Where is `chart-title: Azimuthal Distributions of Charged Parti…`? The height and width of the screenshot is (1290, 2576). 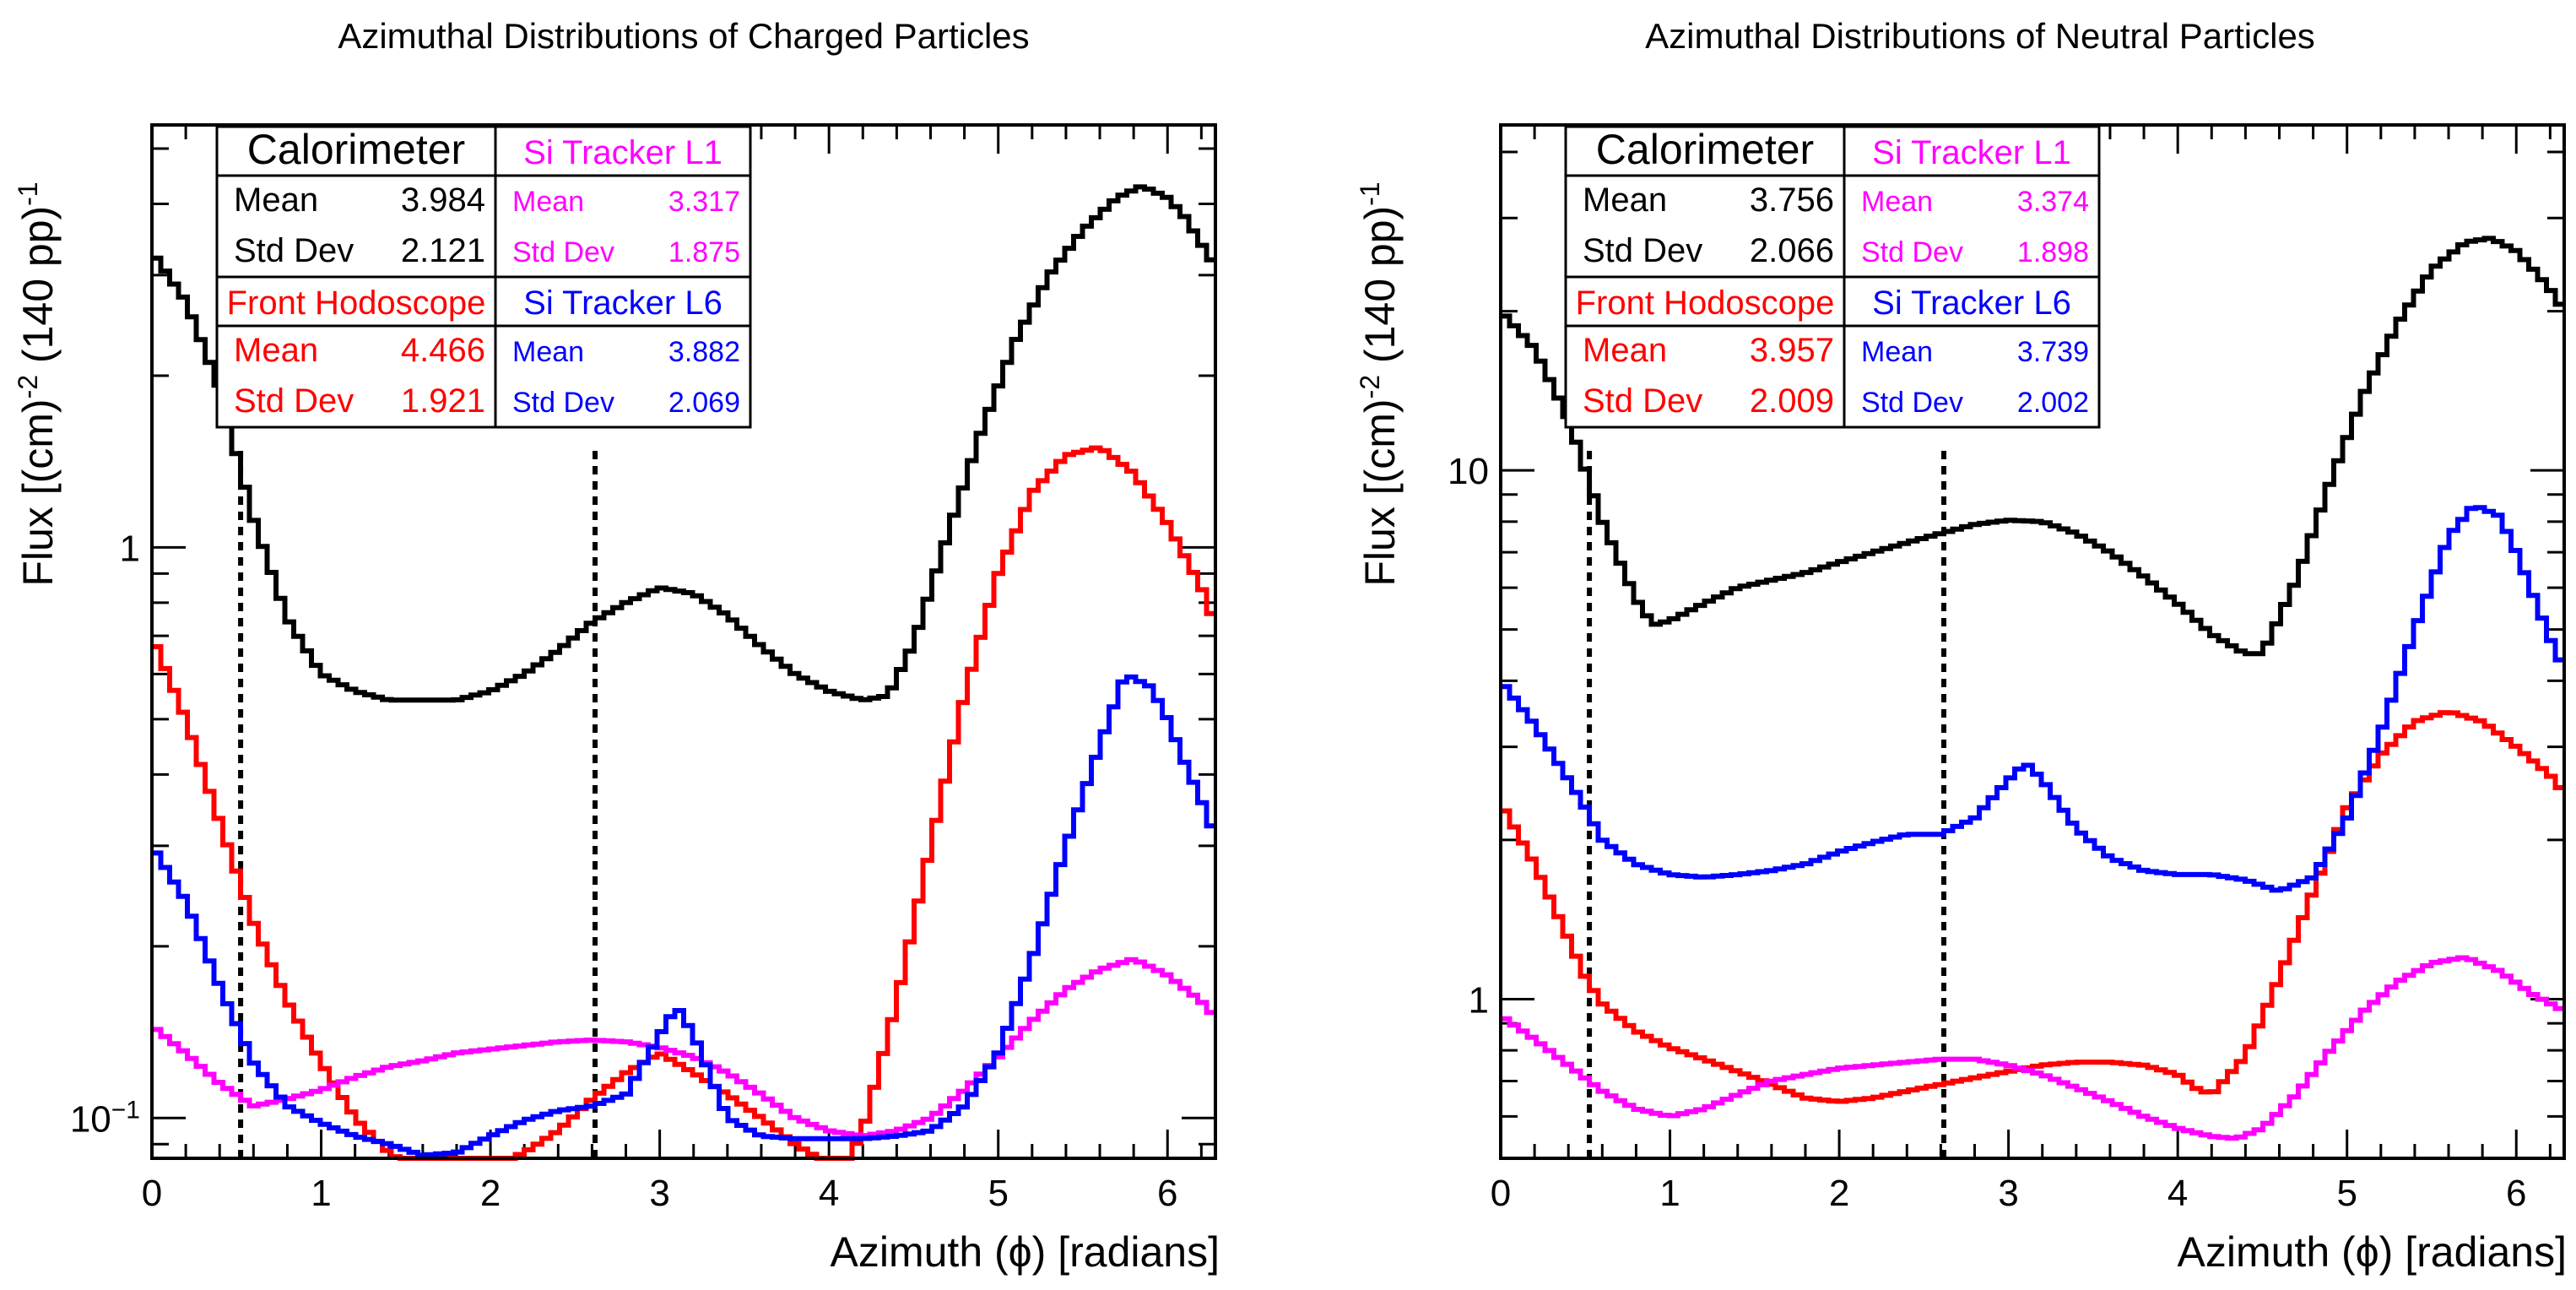
chart-title: Azimuthal Distributions of Charged Parti… is located at coordinates (683, 36).